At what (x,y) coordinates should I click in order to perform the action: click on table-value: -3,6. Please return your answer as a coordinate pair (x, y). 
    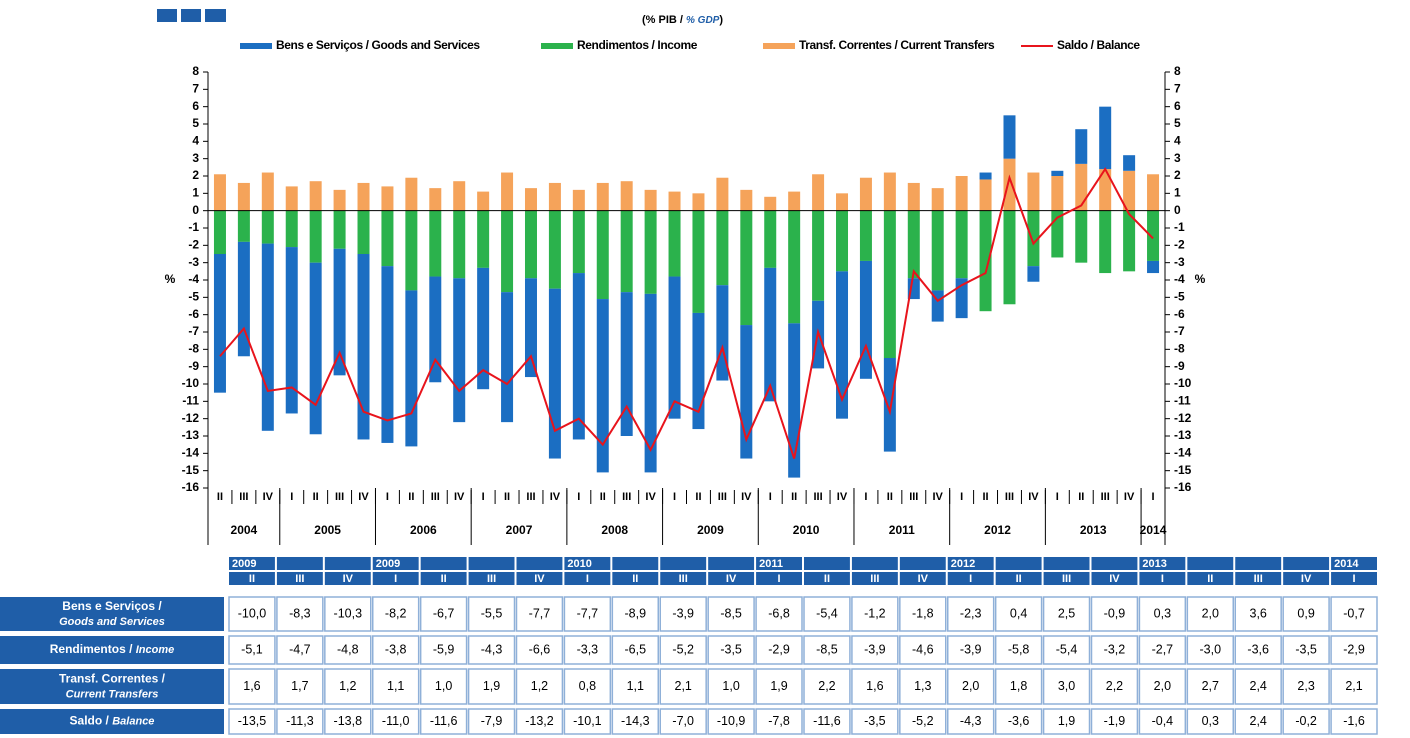
    Looking at the image, I should click on (1019, 721).